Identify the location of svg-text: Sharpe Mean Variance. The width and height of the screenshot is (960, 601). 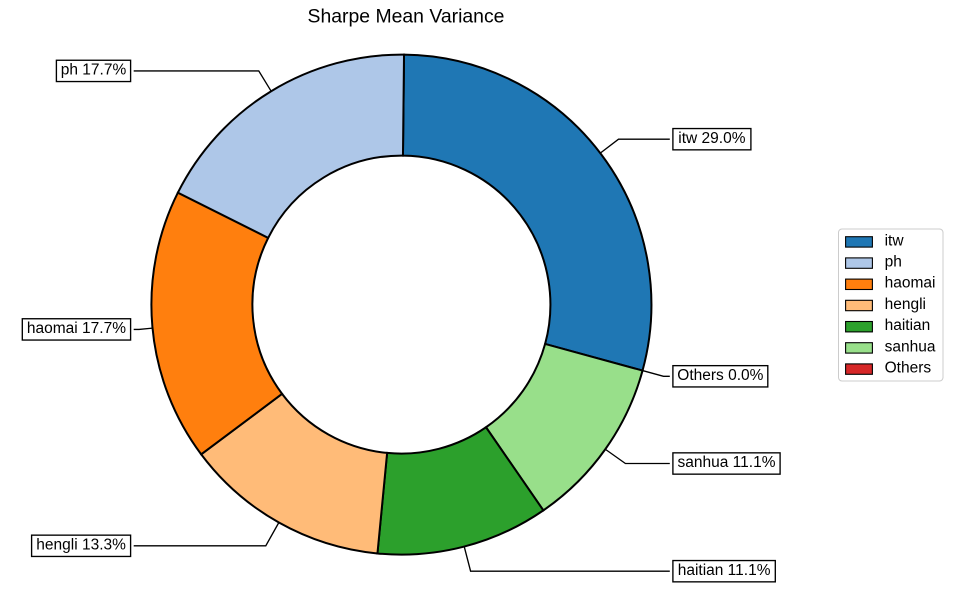
(406, 17).